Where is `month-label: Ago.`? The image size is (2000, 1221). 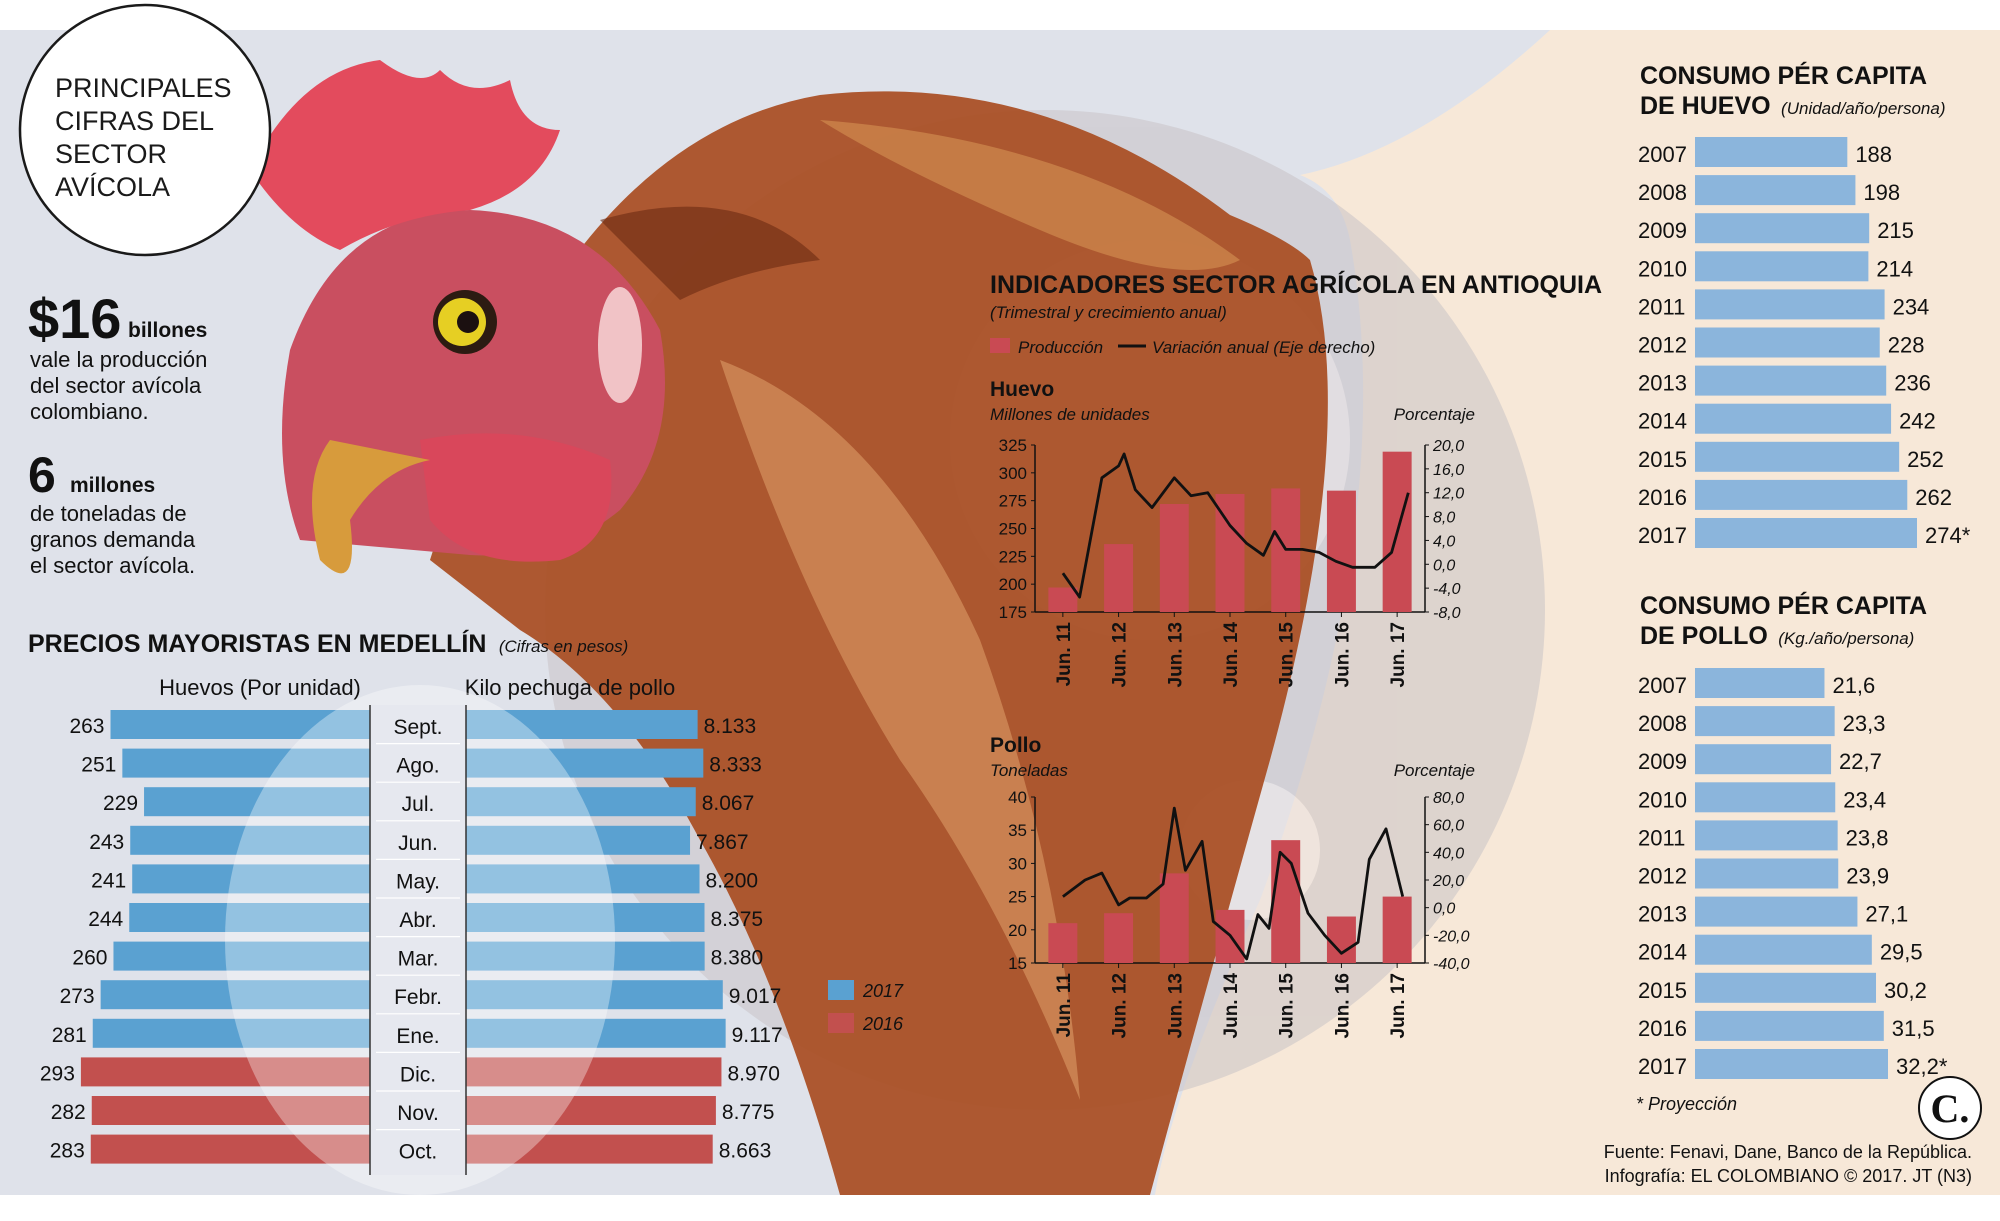 month-label: Ago. is located at coordinates (417, 766).